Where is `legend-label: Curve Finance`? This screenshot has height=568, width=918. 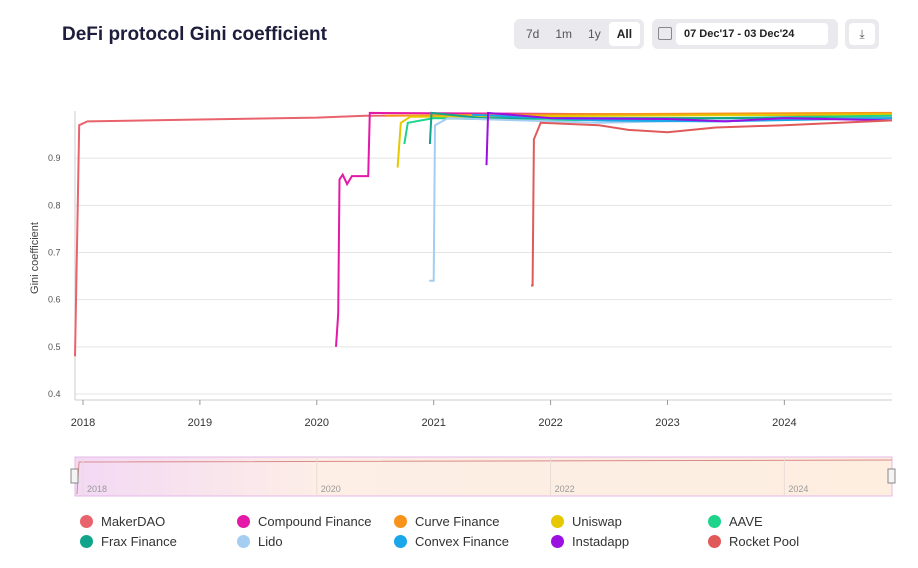
legend-label: Curve Finance is located at coordinates (457, 521).